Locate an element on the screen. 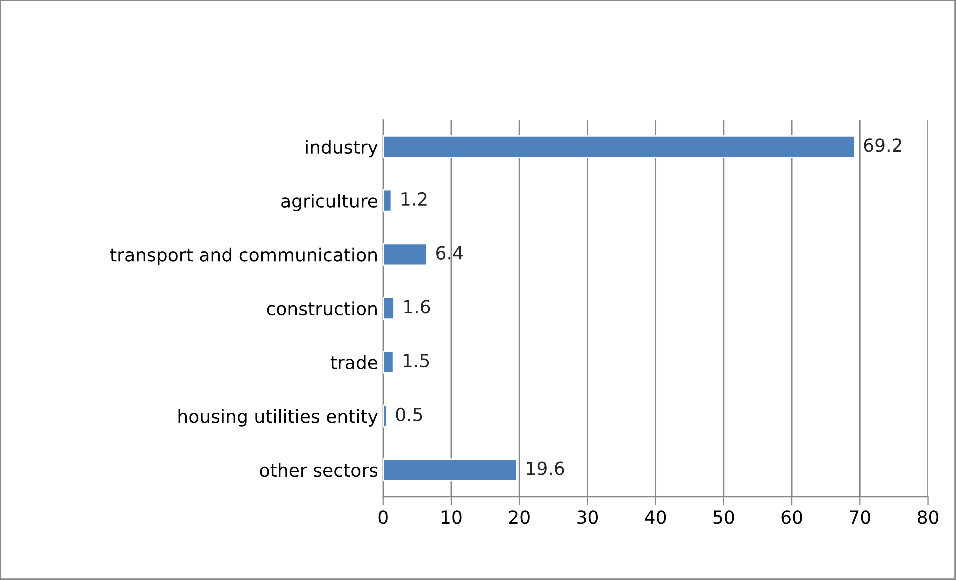 The height and width of the screenshot is (580, 956). x-tick-label: 10 is located at coordinates (452, 517).